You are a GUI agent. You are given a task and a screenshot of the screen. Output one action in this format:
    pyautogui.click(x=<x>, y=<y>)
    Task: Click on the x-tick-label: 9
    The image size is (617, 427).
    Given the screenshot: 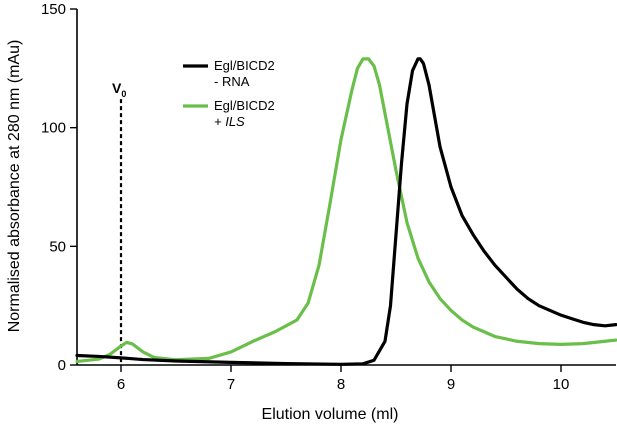 What is the action you would take?
    pyautogui.click(x=451, y=384)
    